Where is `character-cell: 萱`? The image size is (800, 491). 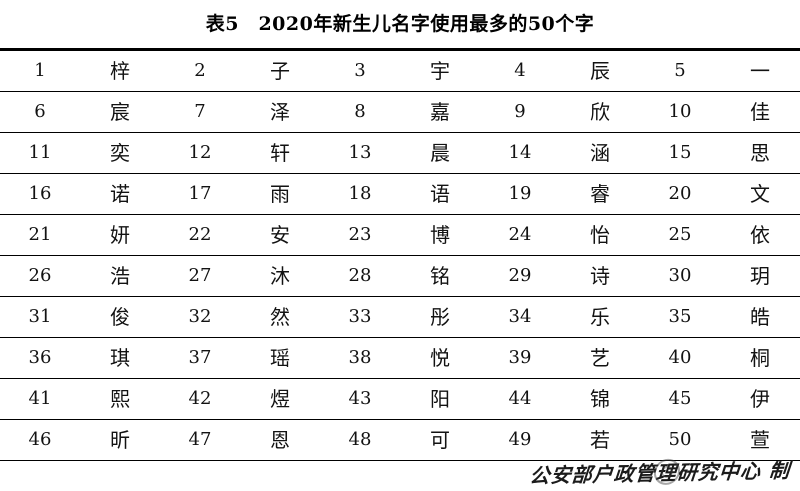
character-cell: 萱 is located at coordinates (760, 440).